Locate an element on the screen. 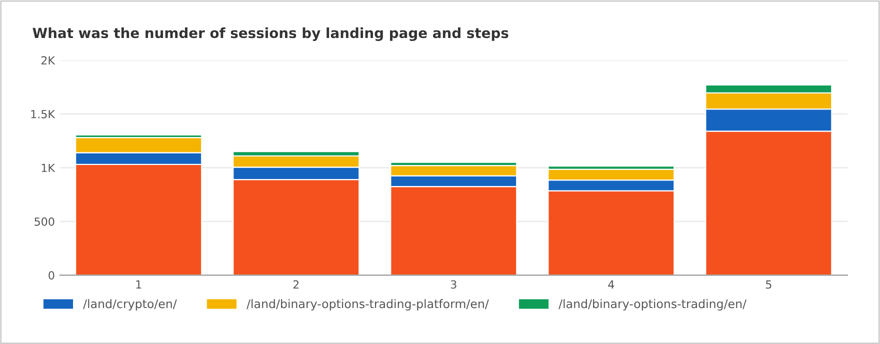 The height and width of the screenshot is (344, 880). x-tick-label: 1 is located at coordinates (139, 284).